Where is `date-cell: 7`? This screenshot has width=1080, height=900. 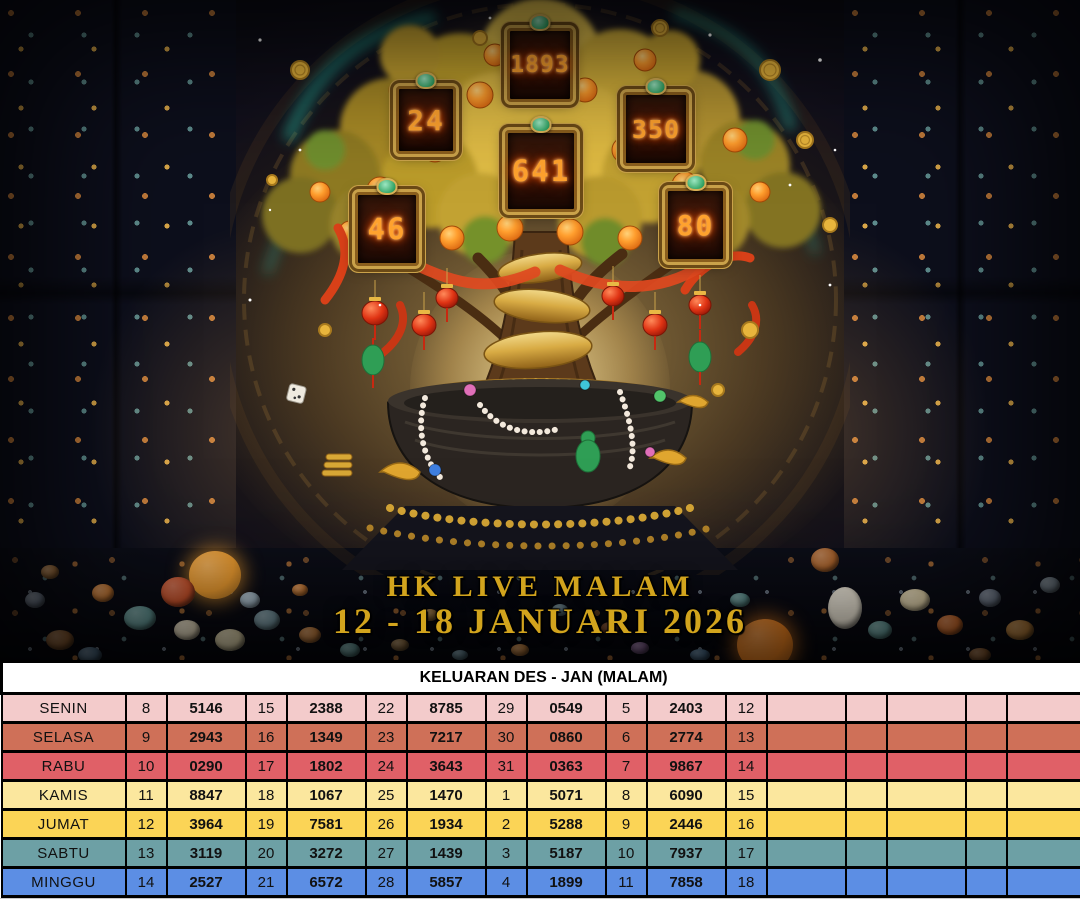 date-cell: 7 is located at coordinates (626, 766).